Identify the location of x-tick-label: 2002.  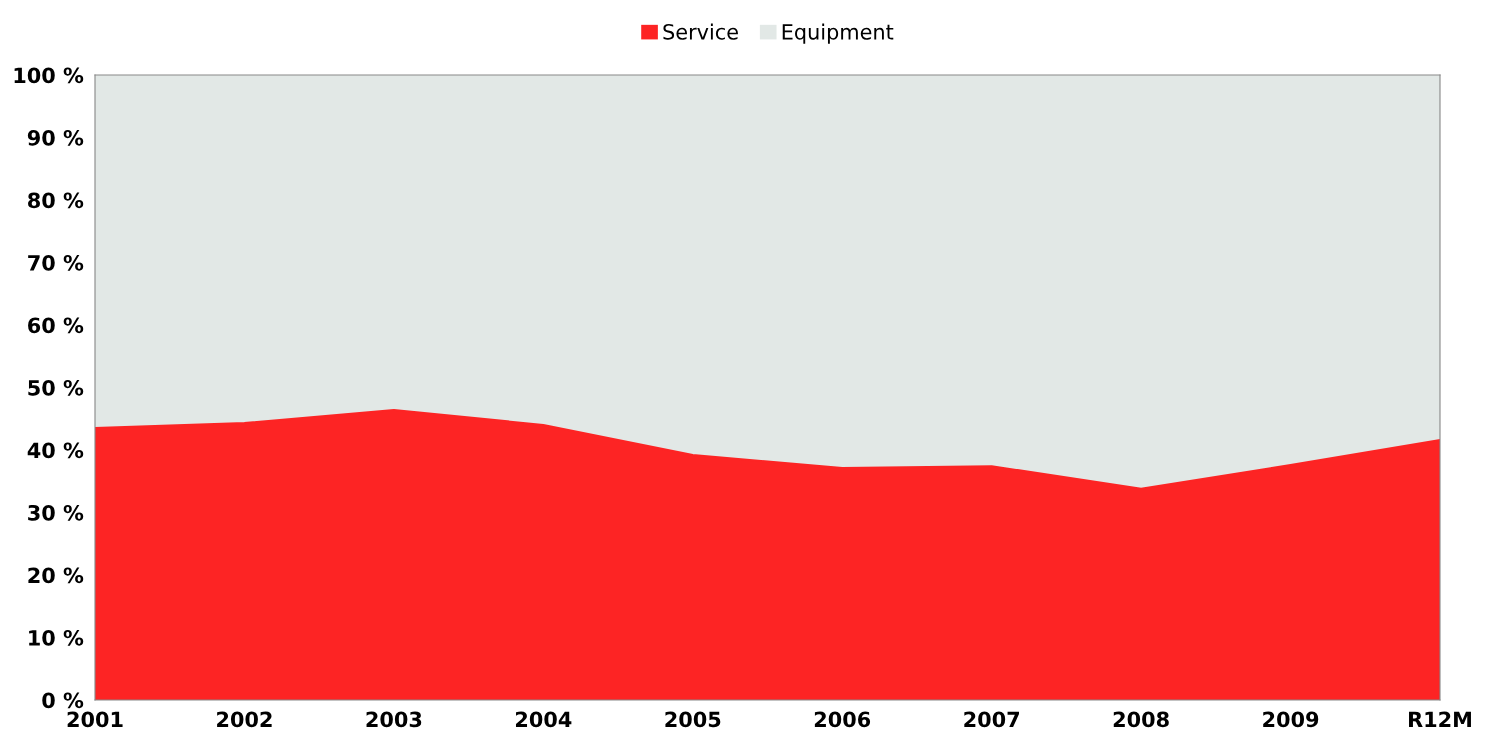
(244, 719).